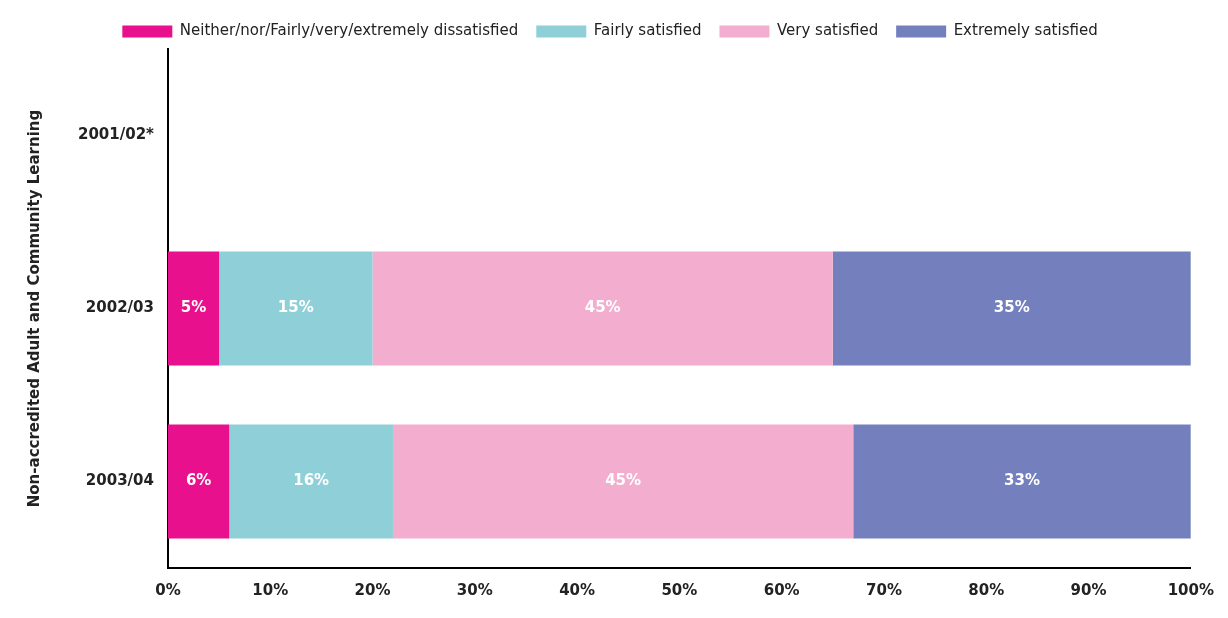 Image resolution: width=1228 pixels, height=618 pixels. I want to click on x-tick-label: 0%, so click(168, 589).